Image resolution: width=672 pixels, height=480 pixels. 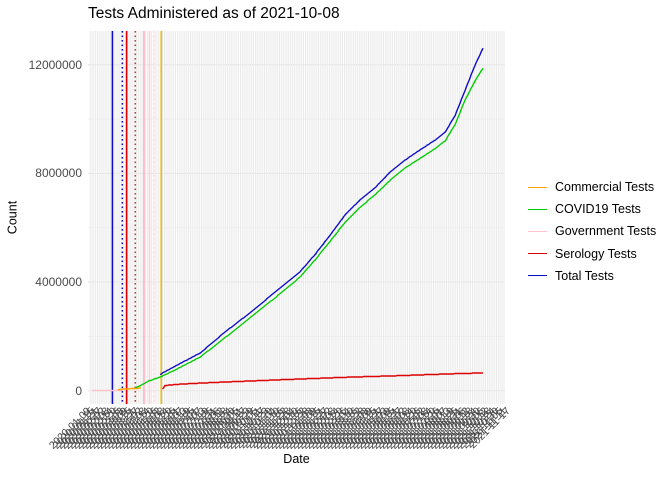 I want to click on legend-item: Serology Tests, so click(x=592, y=254).